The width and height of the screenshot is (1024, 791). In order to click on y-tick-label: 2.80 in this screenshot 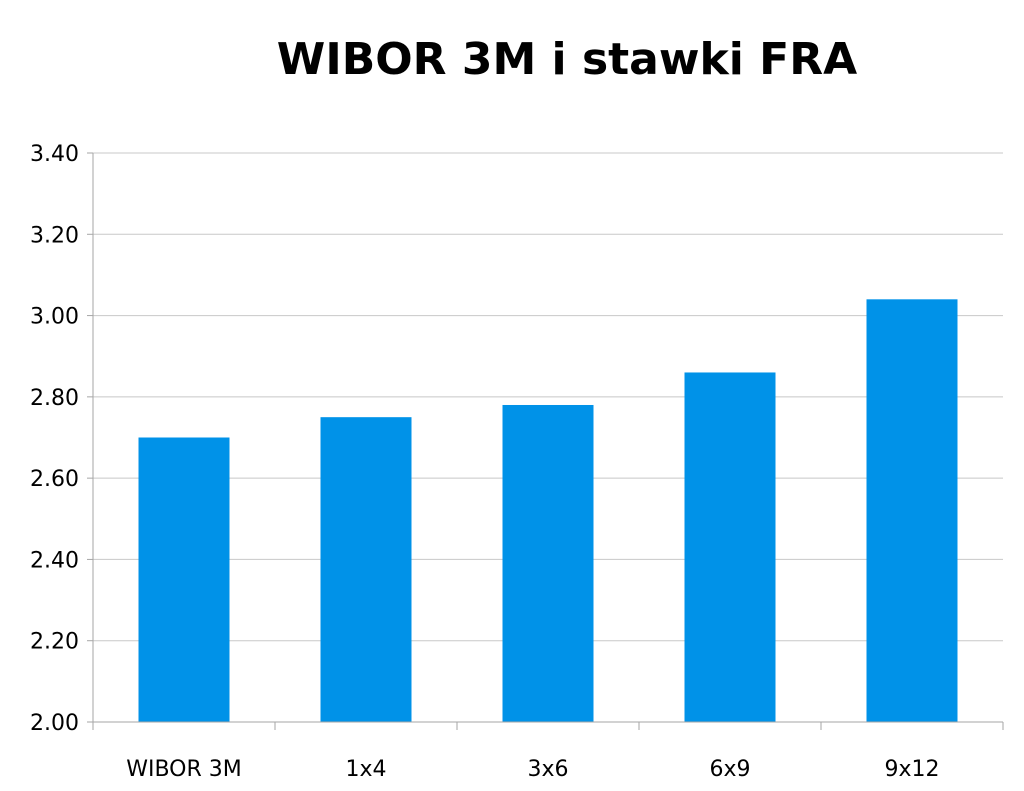, I will do `click(54, 398)`.